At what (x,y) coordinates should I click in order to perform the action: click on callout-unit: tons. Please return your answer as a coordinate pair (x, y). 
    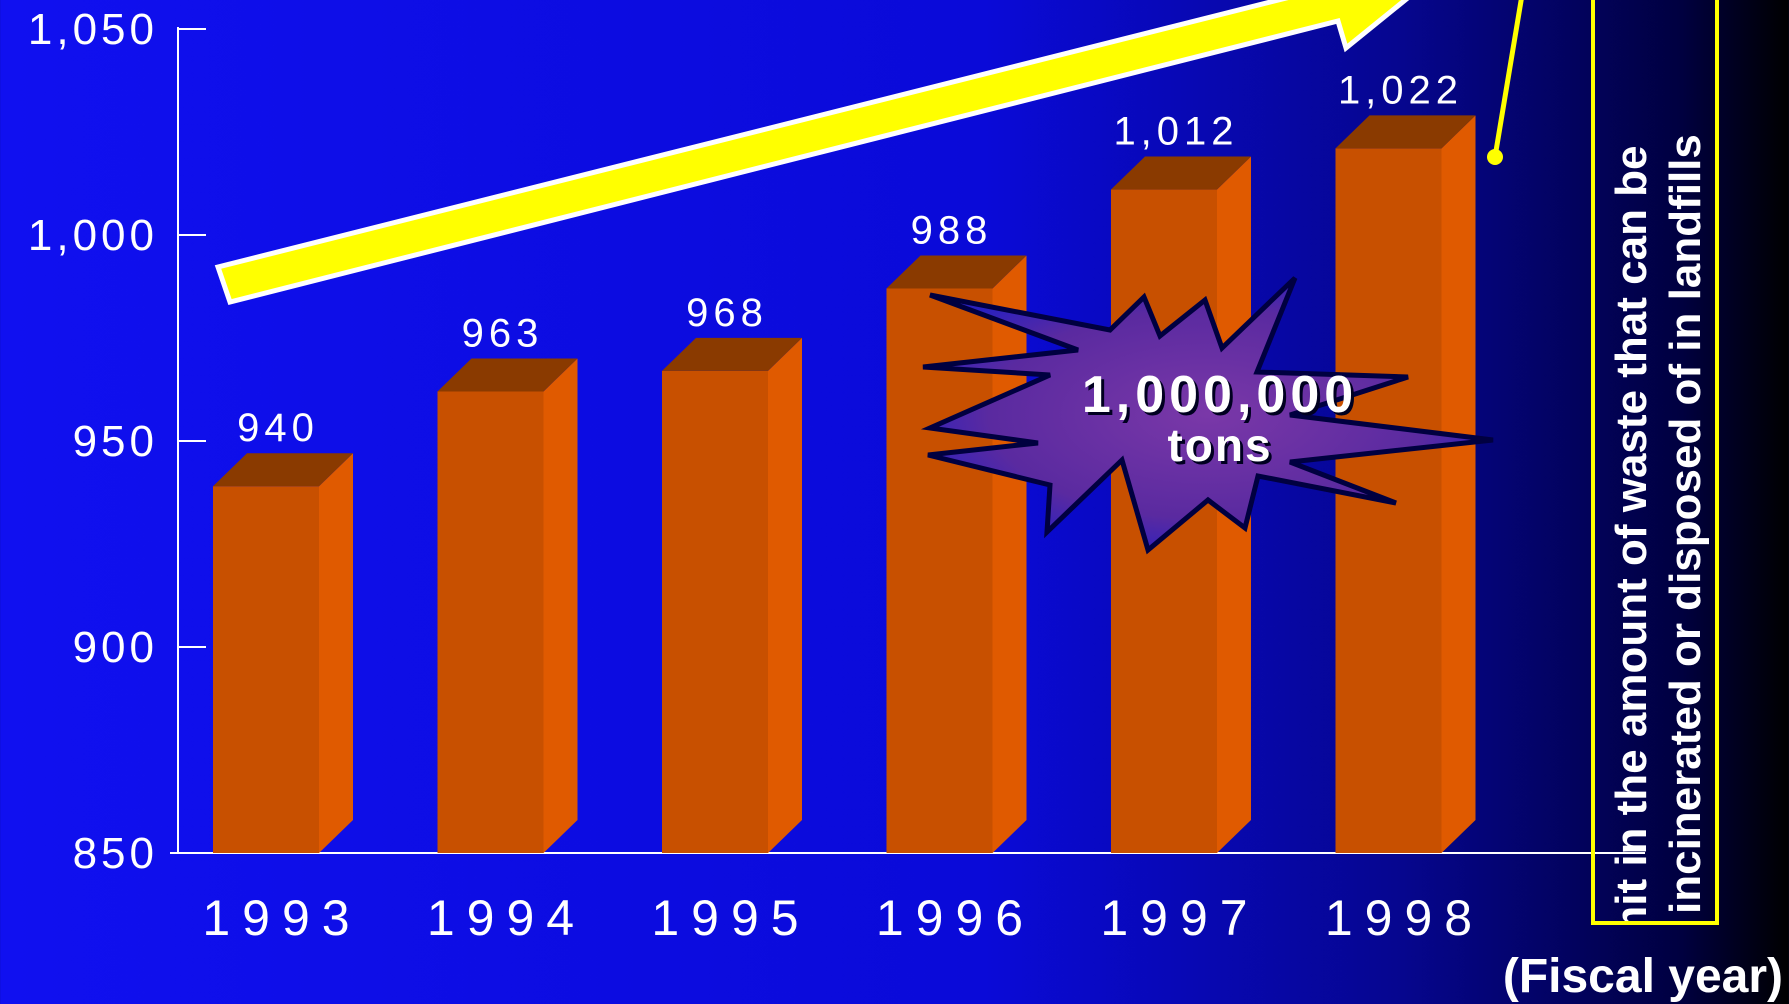
    Looking at the image, I should click on (1220, 445).